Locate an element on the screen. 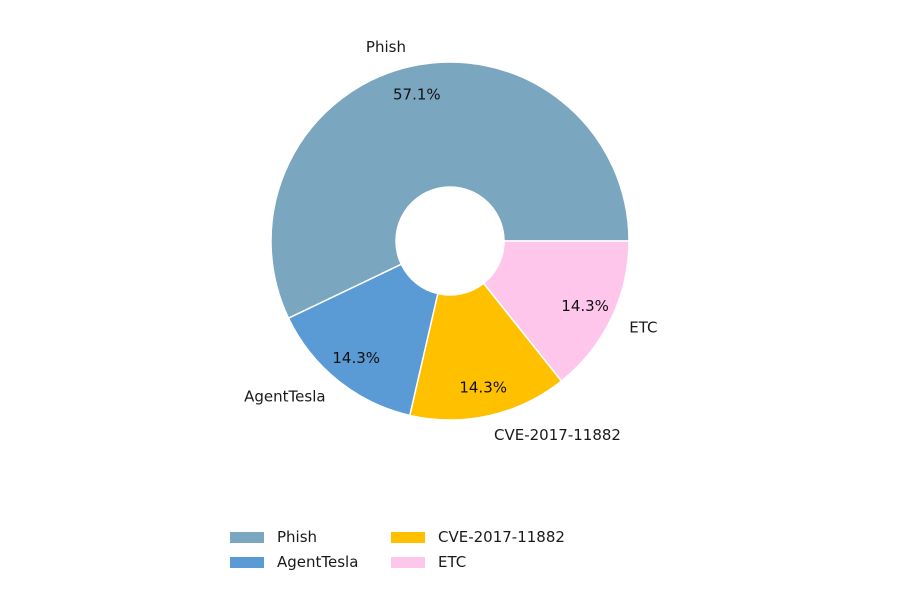  pct-label-cve-2017-11882: 14.3% is located at coordinates (483, 387).